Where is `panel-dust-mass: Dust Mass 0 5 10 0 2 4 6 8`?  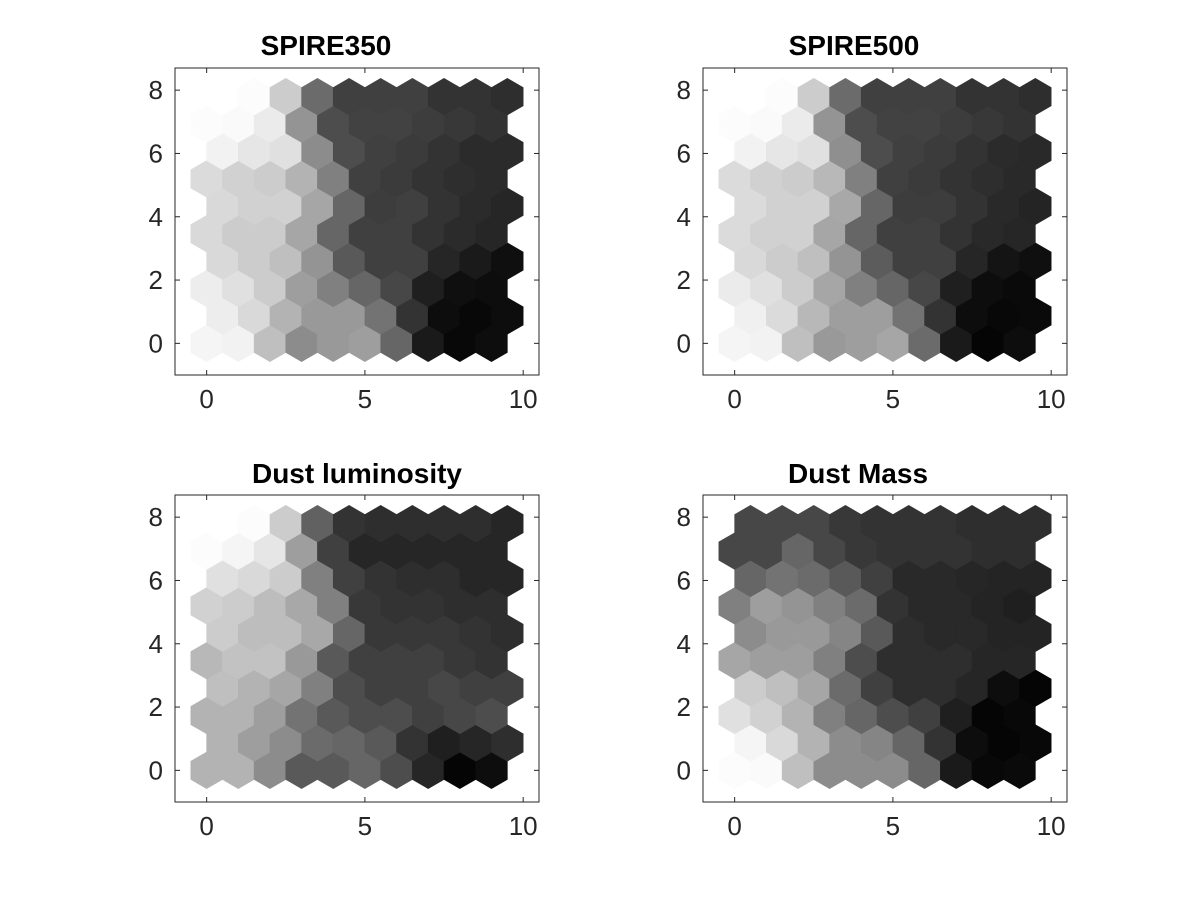 panel-dust-mass: Dust Mass 0 5 10 0 2 4 6 8 is located at coordinates (872, 649).